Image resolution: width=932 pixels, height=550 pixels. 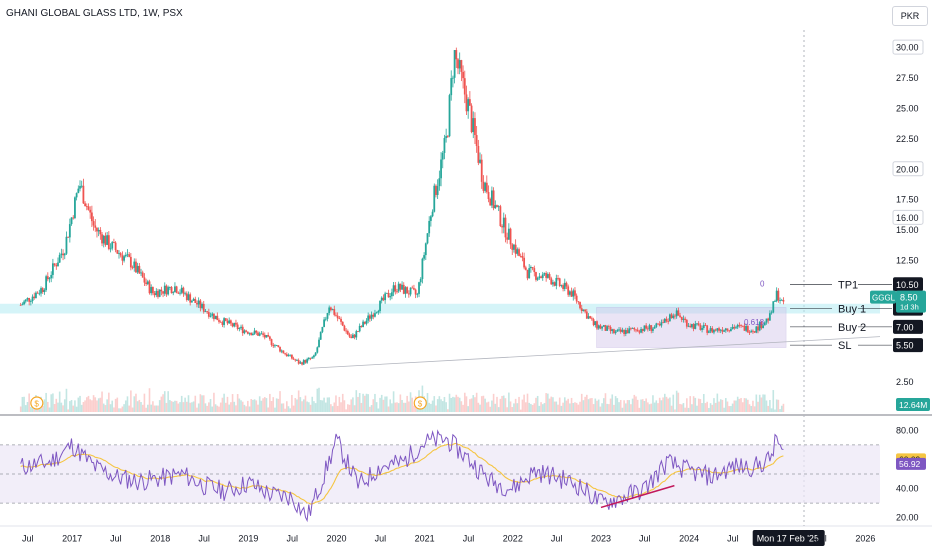 I want to click on rsi-ma-line, so click(x=402, y=473).